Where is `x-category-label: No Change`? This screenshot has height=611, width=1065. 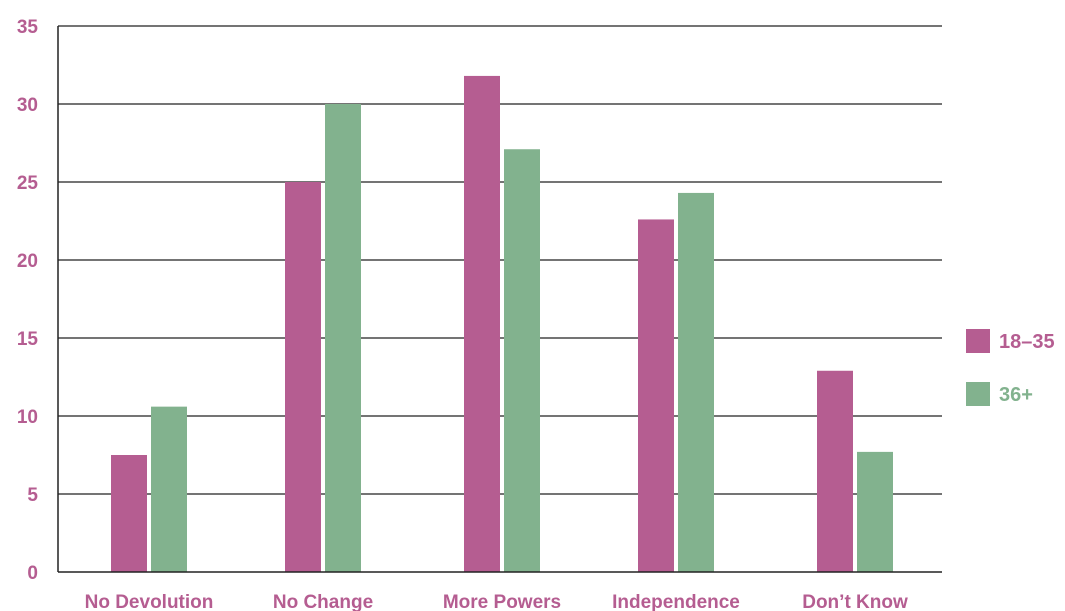 x-category-label: No Change is located at coordinates (323, 601).